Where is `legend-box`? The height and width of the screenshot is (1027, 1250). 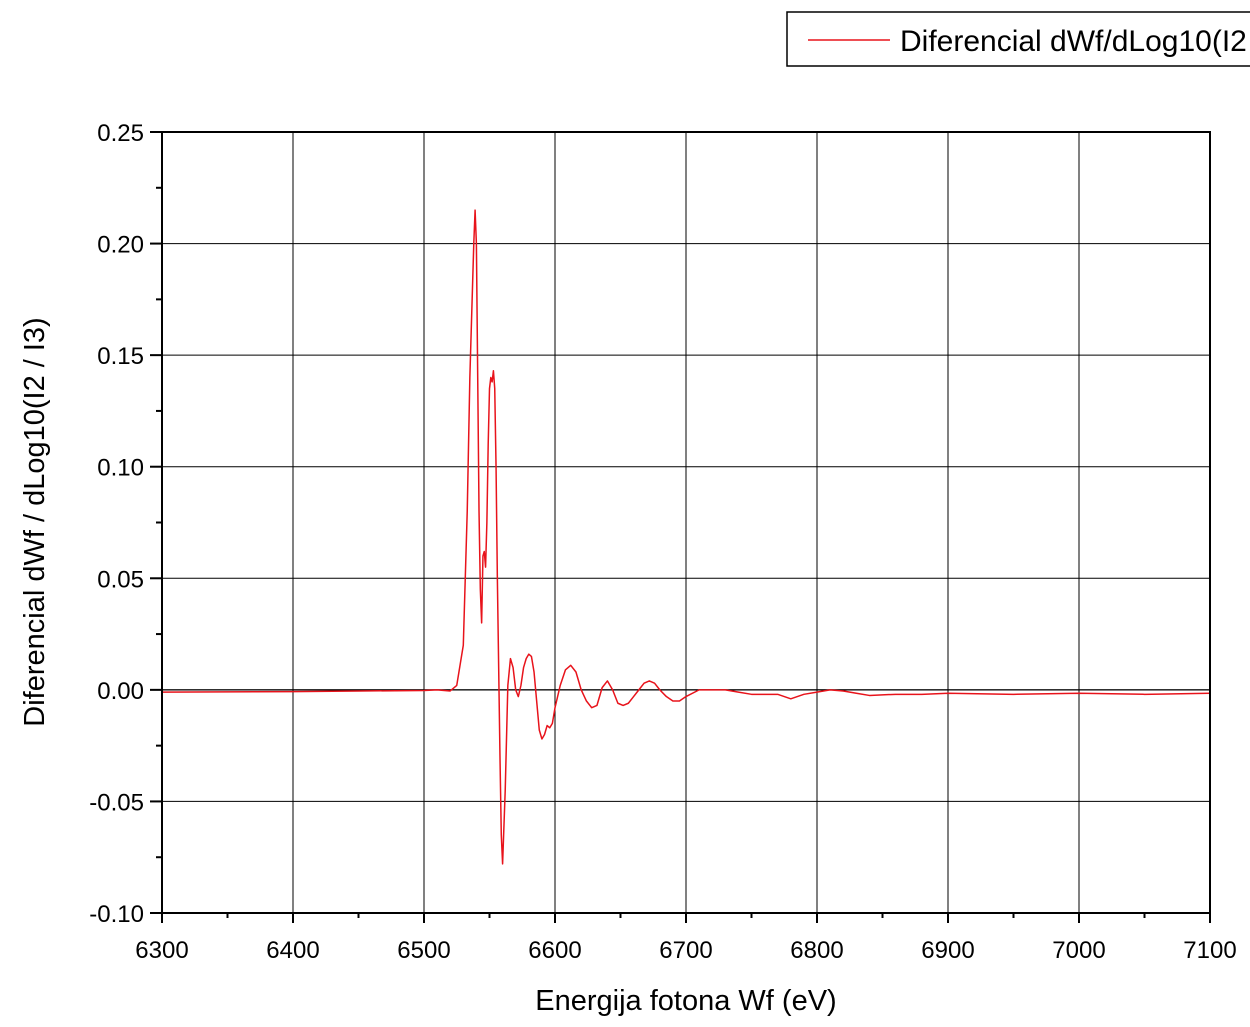
legend-box is located at coordinates (1018, 39).